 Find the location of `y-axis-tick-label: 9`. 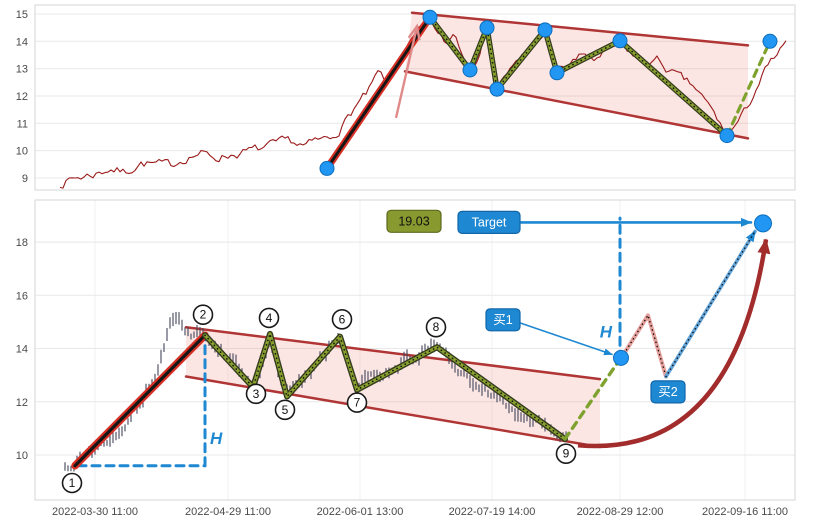

y-axis-tick-label: 9 is located at coordinates (25, 179).